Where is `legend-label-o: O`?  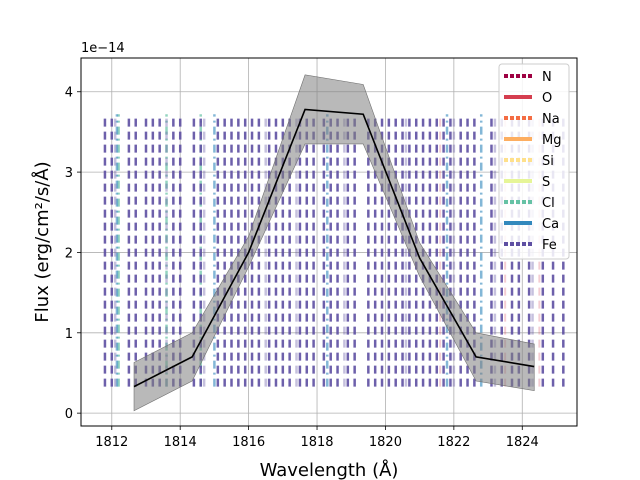
legend-label-o: O is located at coordinates (547, 98).